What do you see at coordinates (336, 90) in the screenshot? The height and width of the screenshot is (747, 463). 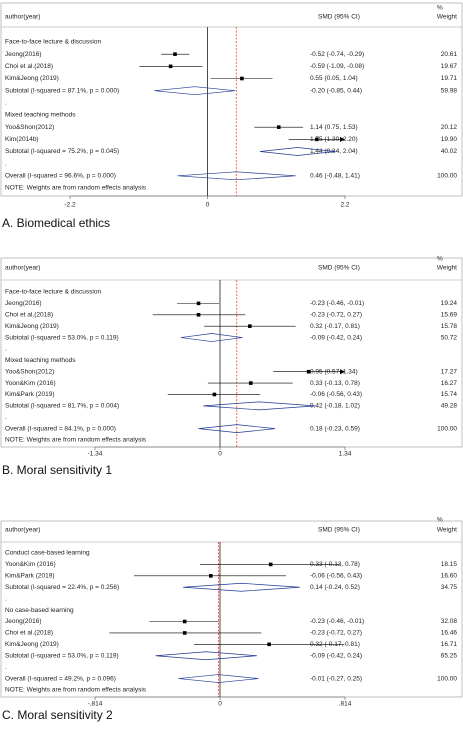 I see `ci-label: -0.20 (-0.85, 0.44)` at bounding box center [336, 90].